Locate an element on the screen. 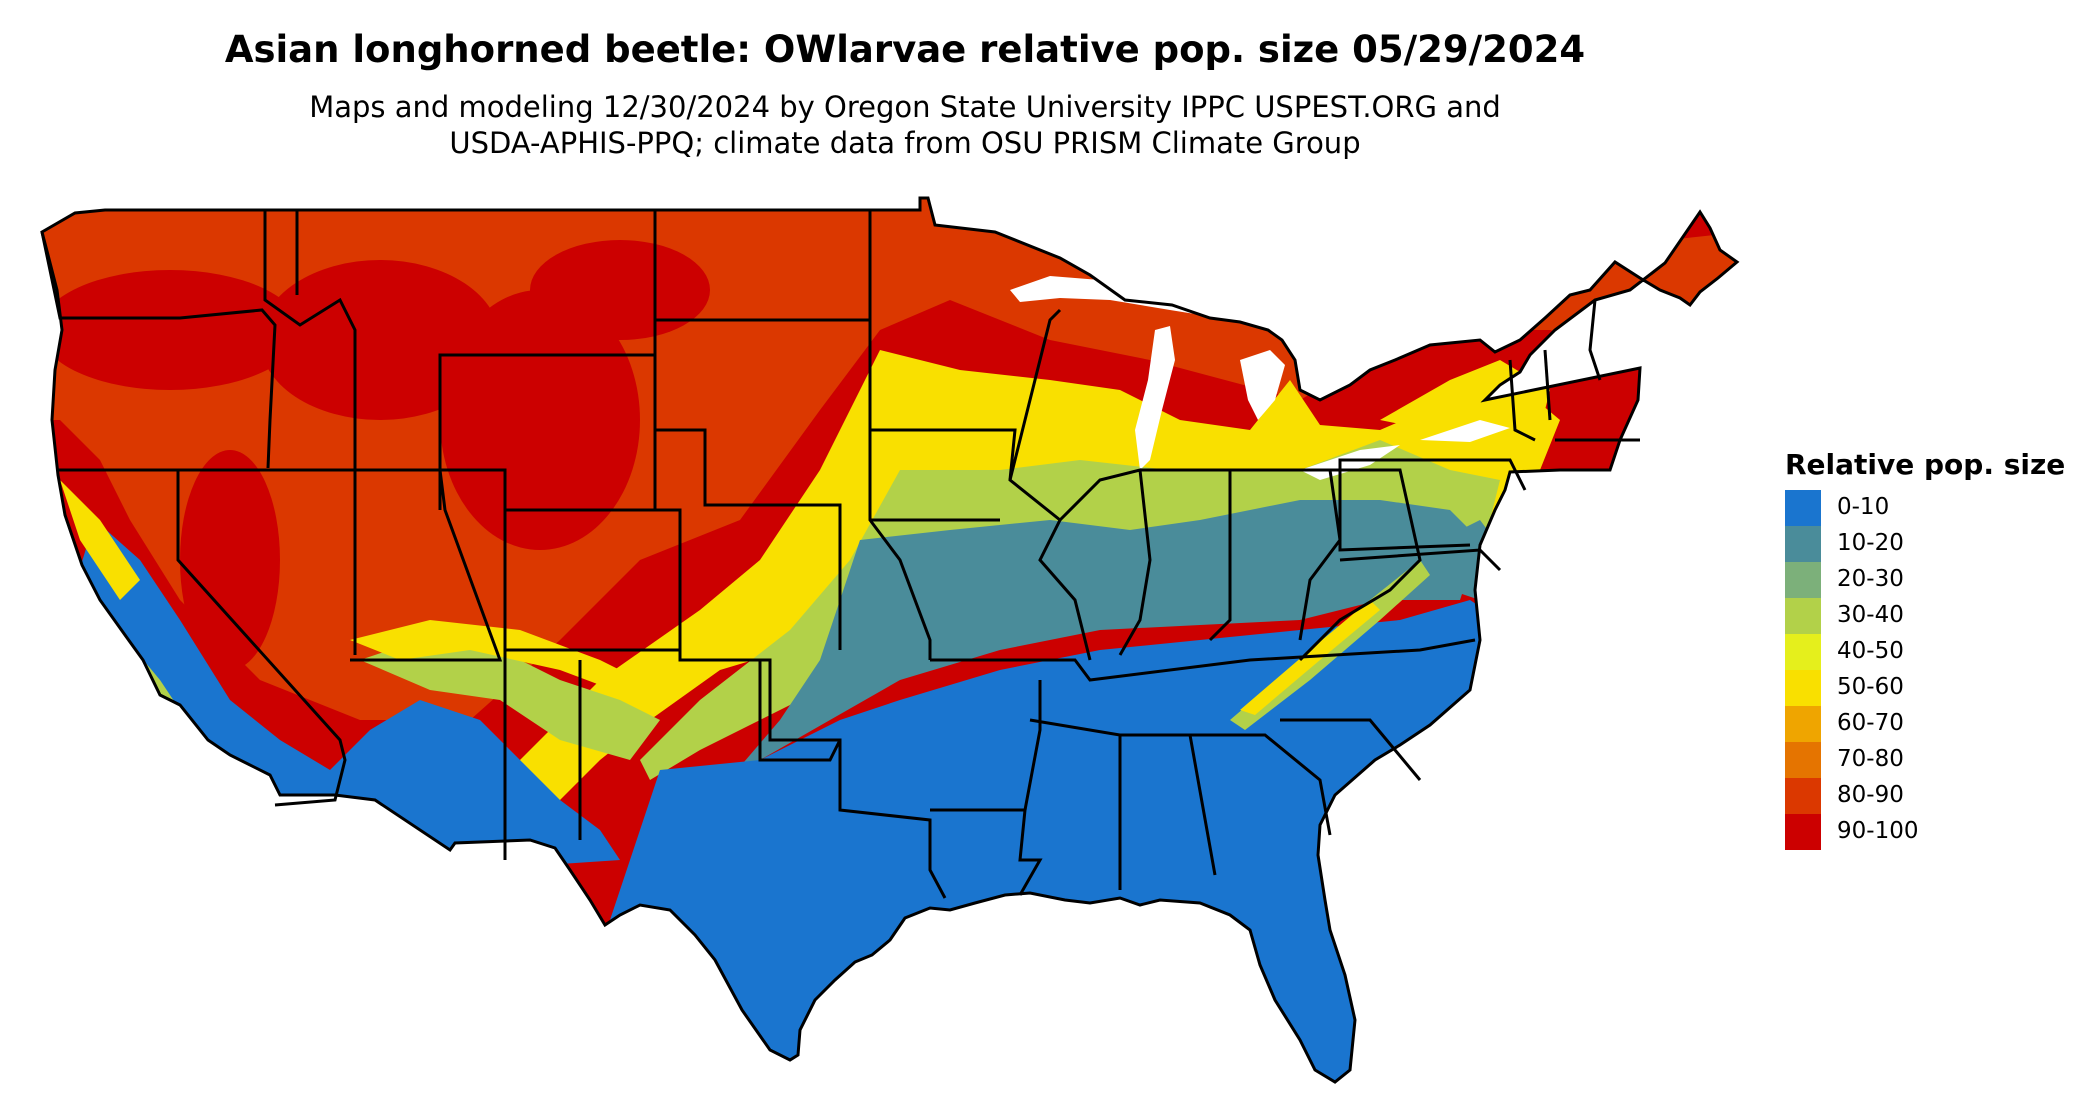 The height and width of the screenshot is (1116, 2100). legend-label: 80-90 is located at coordinates (1870, 795).